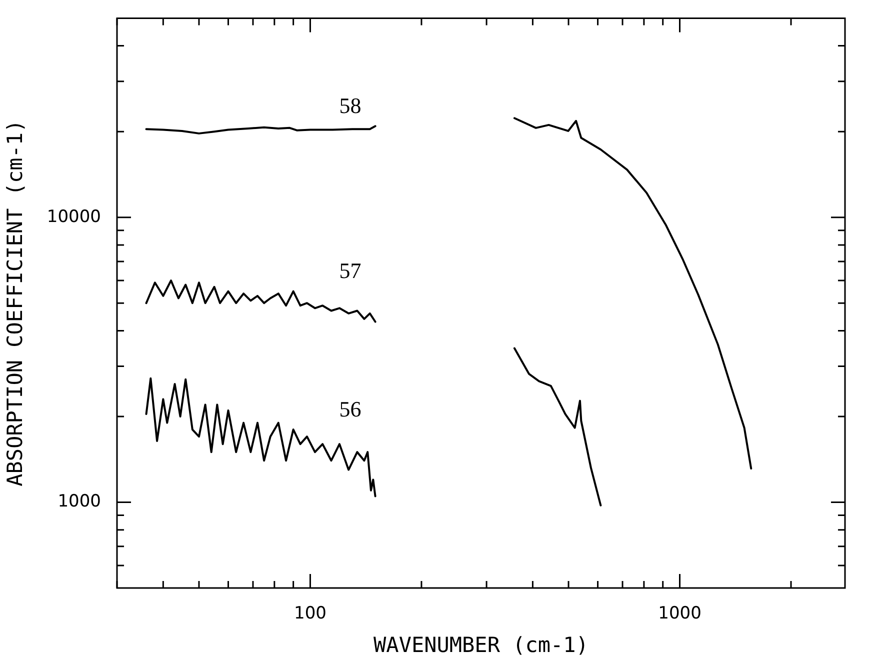 This screenshot has width=877, height=663. Describe the element at coordinates (73, 216) in the screenshot. I see `y-tick-label: 10000` at that location.